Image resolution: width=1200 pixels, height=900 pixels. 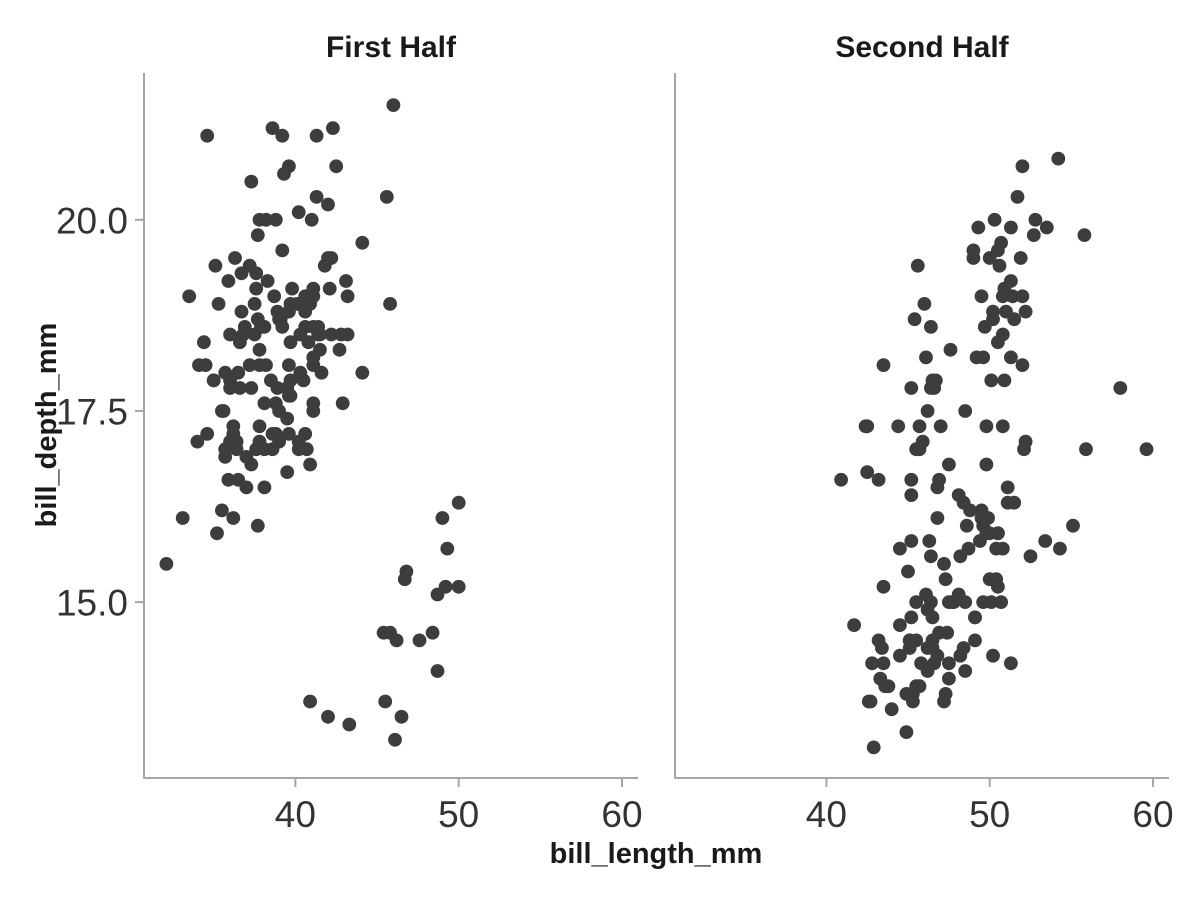 What do you see at coordinates (656, 854) in the screenshot?
I see `x-axis-title: bill_length_mm` at bounding box center [656, 854].